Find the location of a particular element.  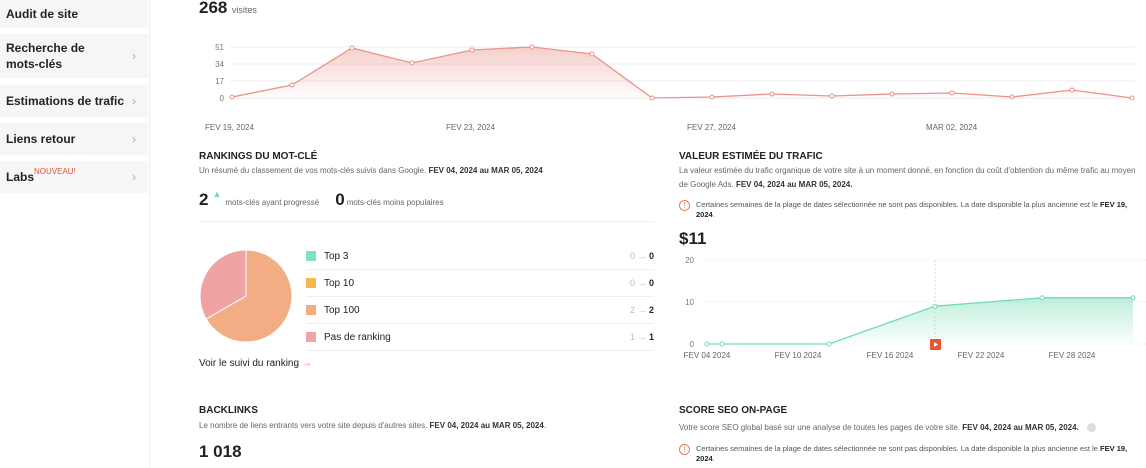

x-tick-label: FEV 16 2024 is located at coordinates (890, 355).